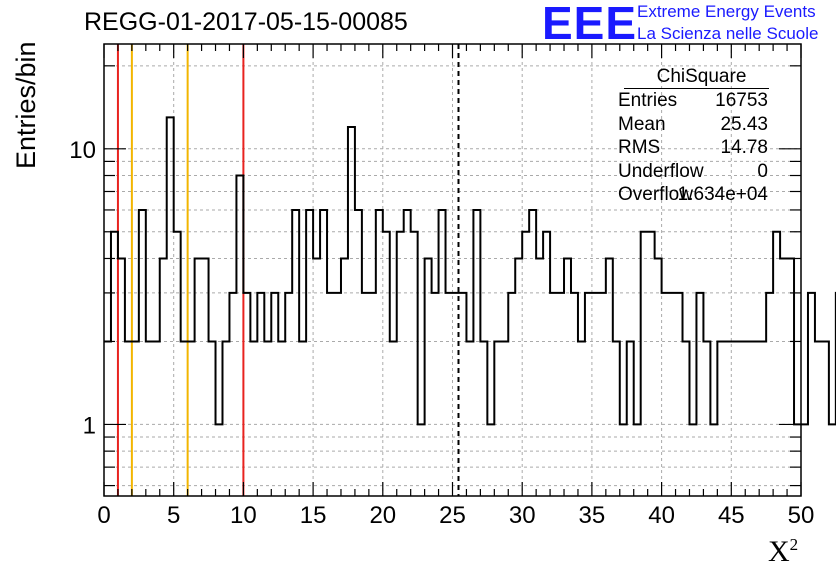  What do you see at coordinates (694, 101) in the screenshot?
I see `stats-row: Entries 16753` at bounding box center [694, 101].